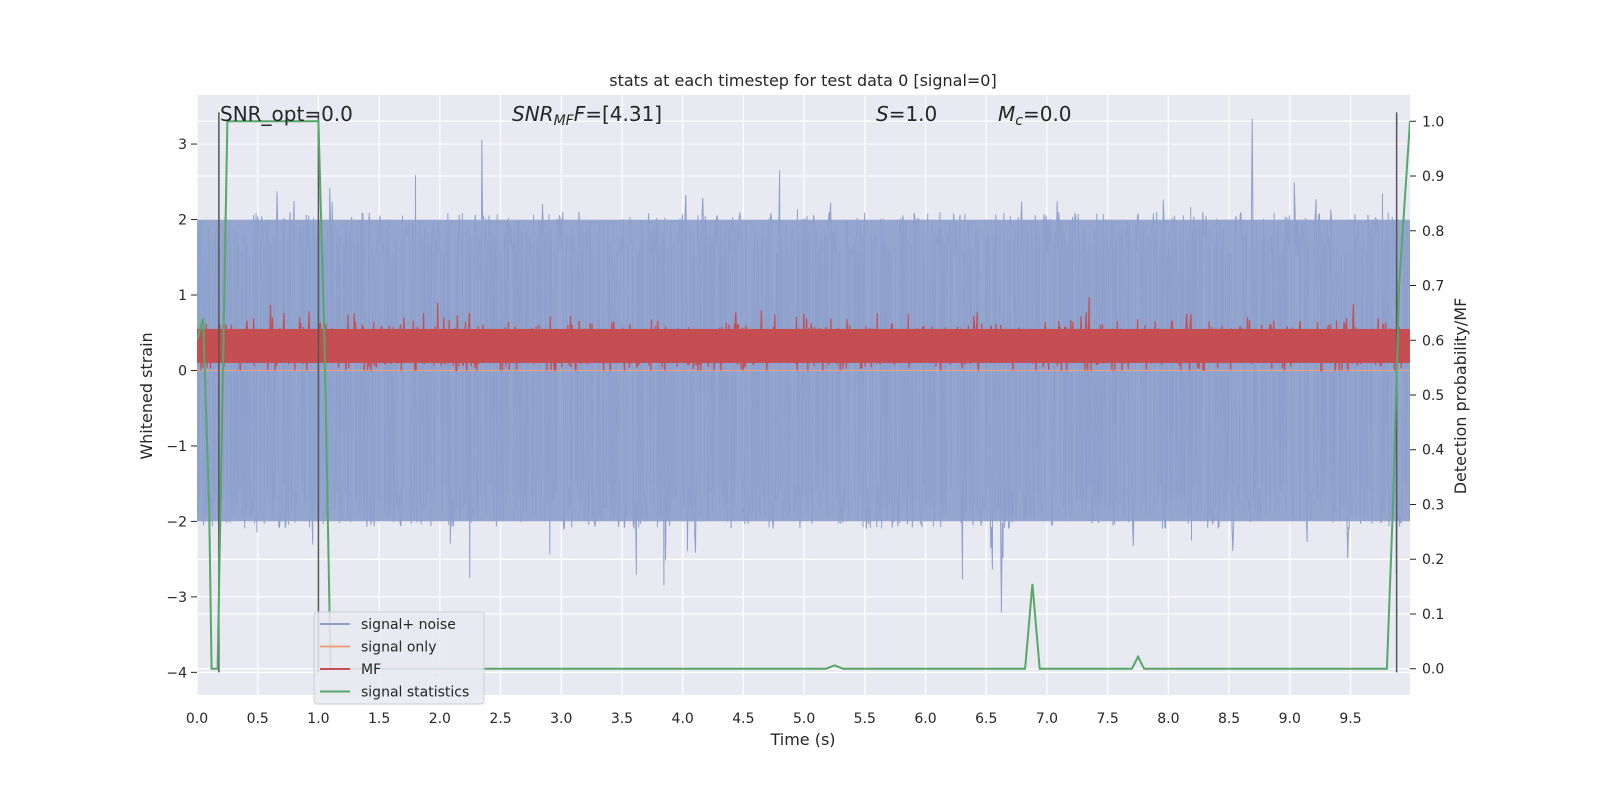  I want to click on y2-tick-label: 0.5, so click(1433, 396).